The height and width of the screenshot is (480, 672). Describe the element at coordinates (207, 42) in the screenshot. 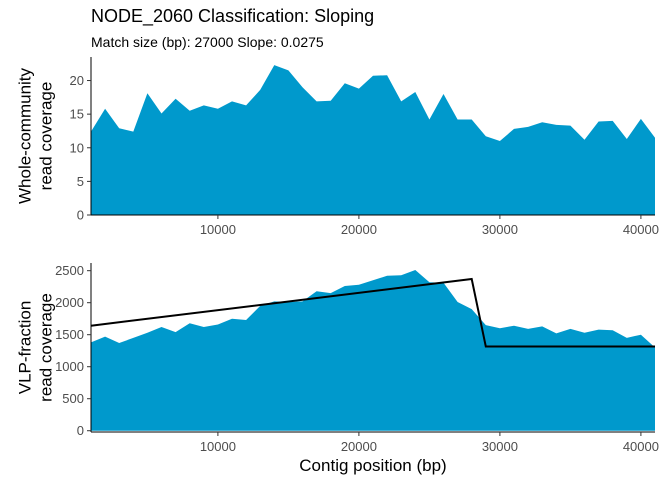

I see `chart-subtitle: Match size (bp): 27000 Slope: 0.0275` at that location.